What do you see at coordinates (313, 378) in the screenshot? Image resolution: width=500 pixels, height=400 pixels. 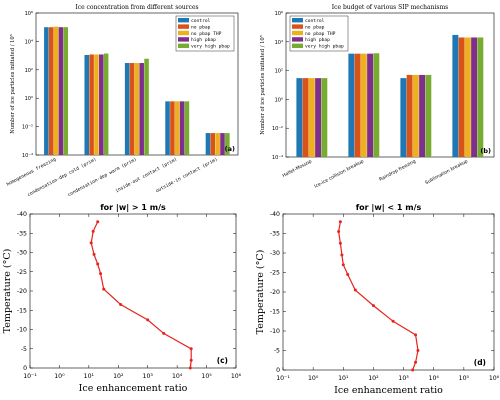 I see `x-tick-label: 10⁰` at bounding box center [313, 378].